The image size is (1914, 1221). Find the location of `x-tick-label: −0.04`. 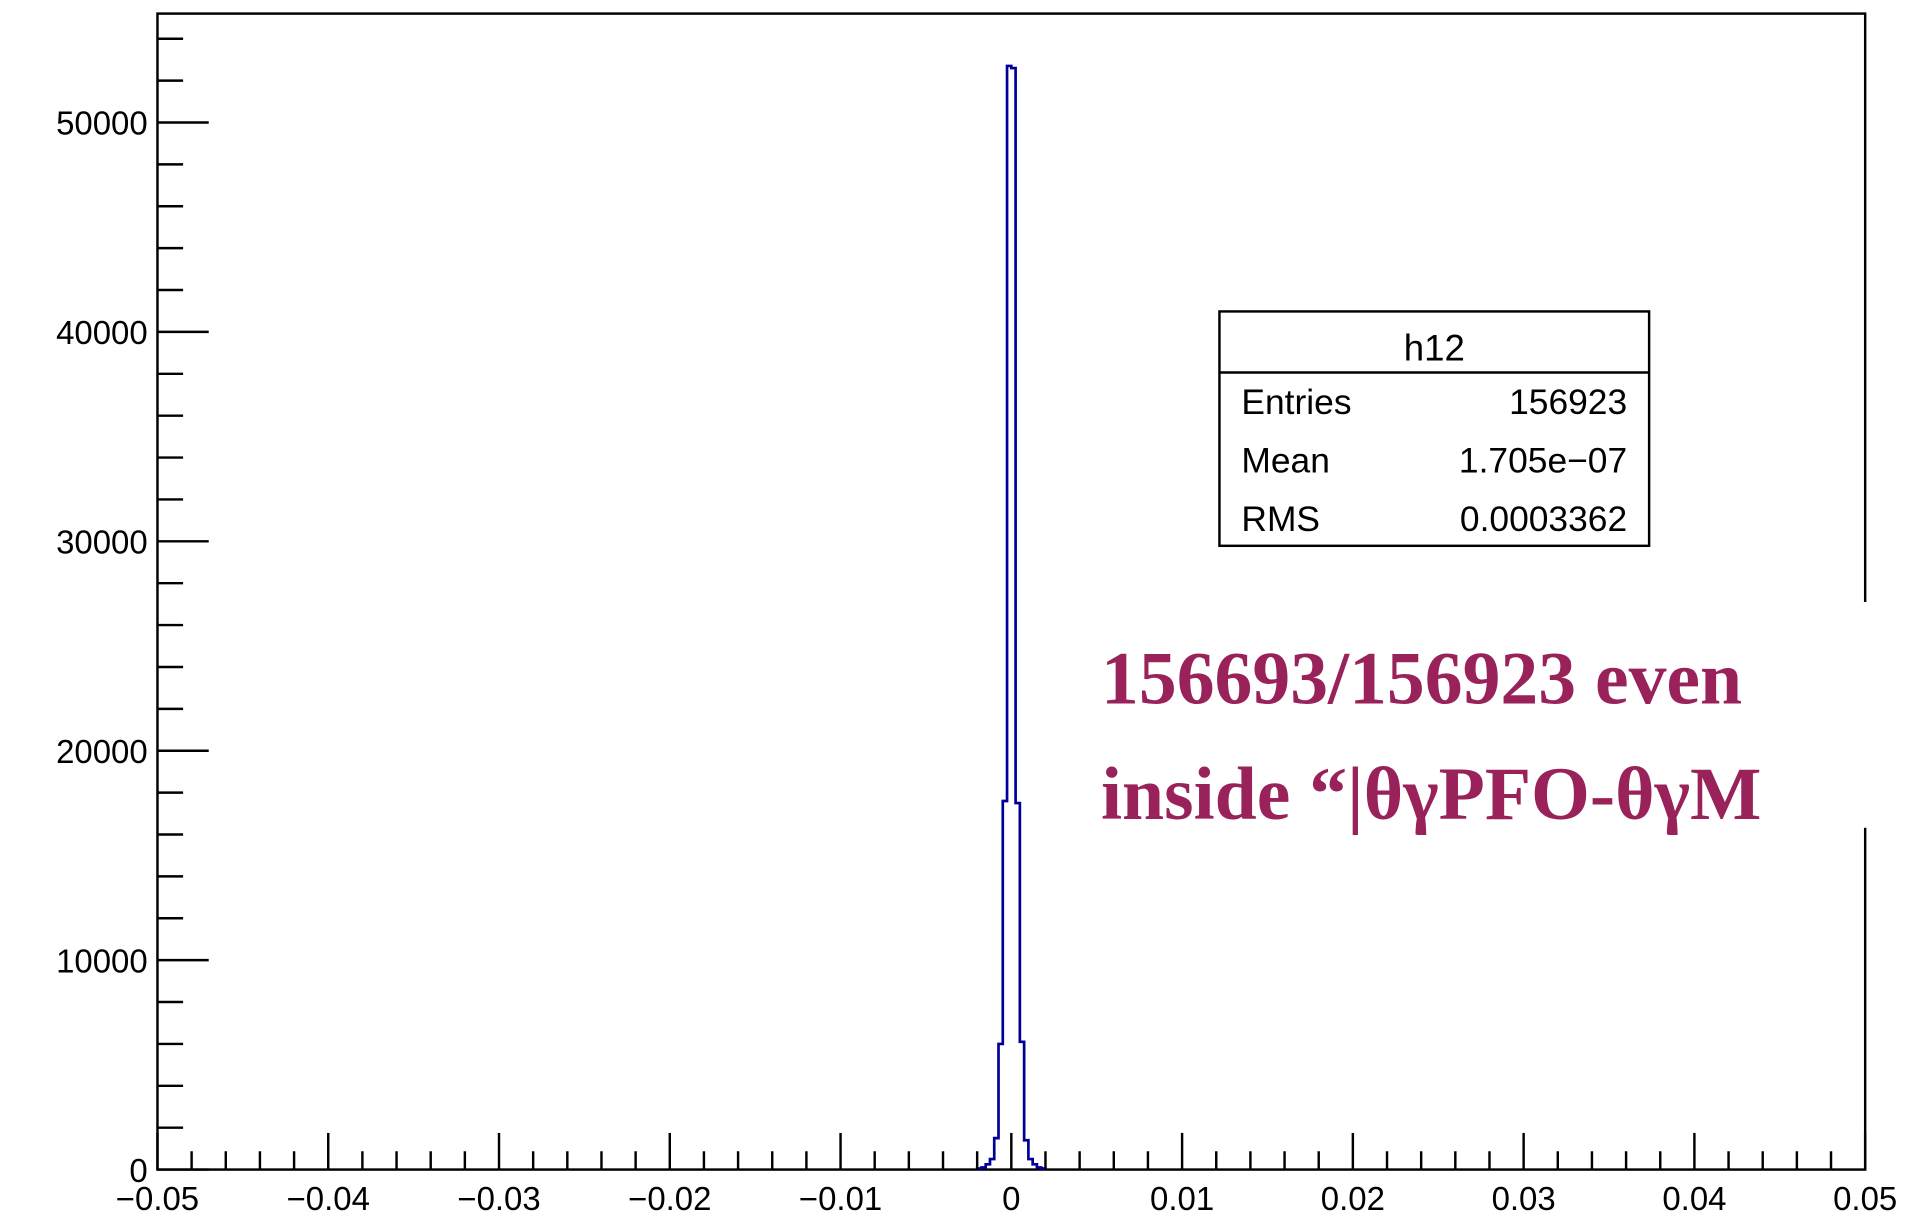

x-tick-label: −0.04 is located at coordinates (328, 1198).